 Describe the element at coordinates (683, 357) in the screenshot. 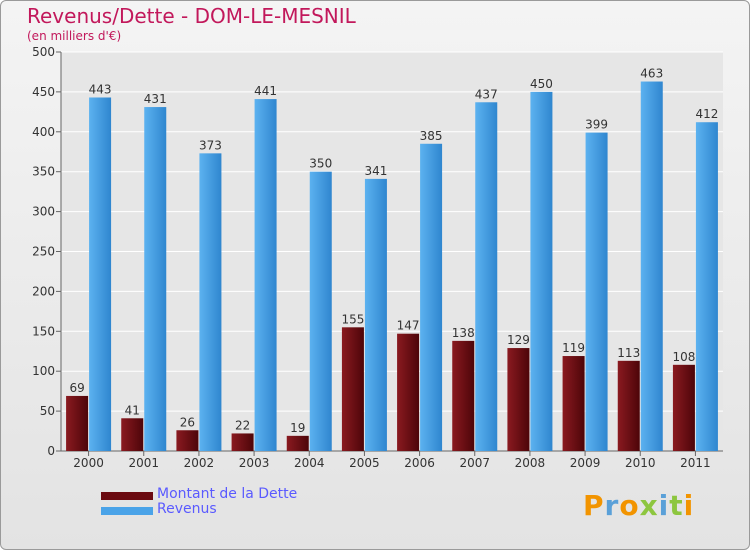

I see `data-label-dette: 108` at that location.